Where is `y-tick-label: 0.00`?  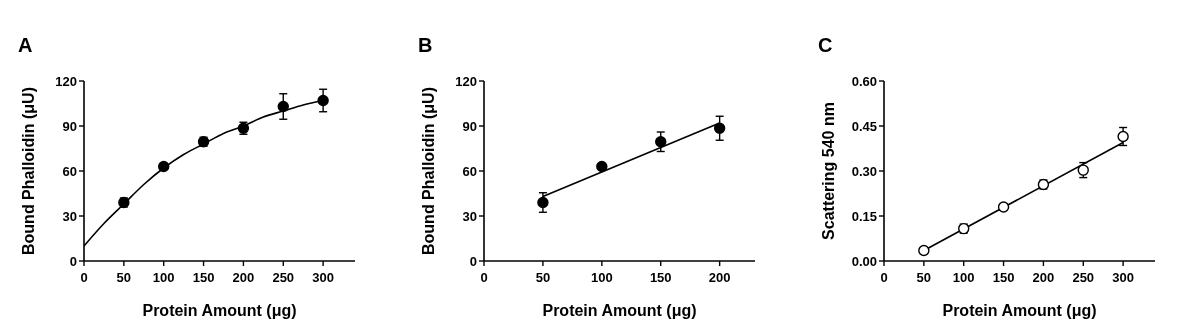 y-tick-label: 0.00 is located at coordinates (864, 261).